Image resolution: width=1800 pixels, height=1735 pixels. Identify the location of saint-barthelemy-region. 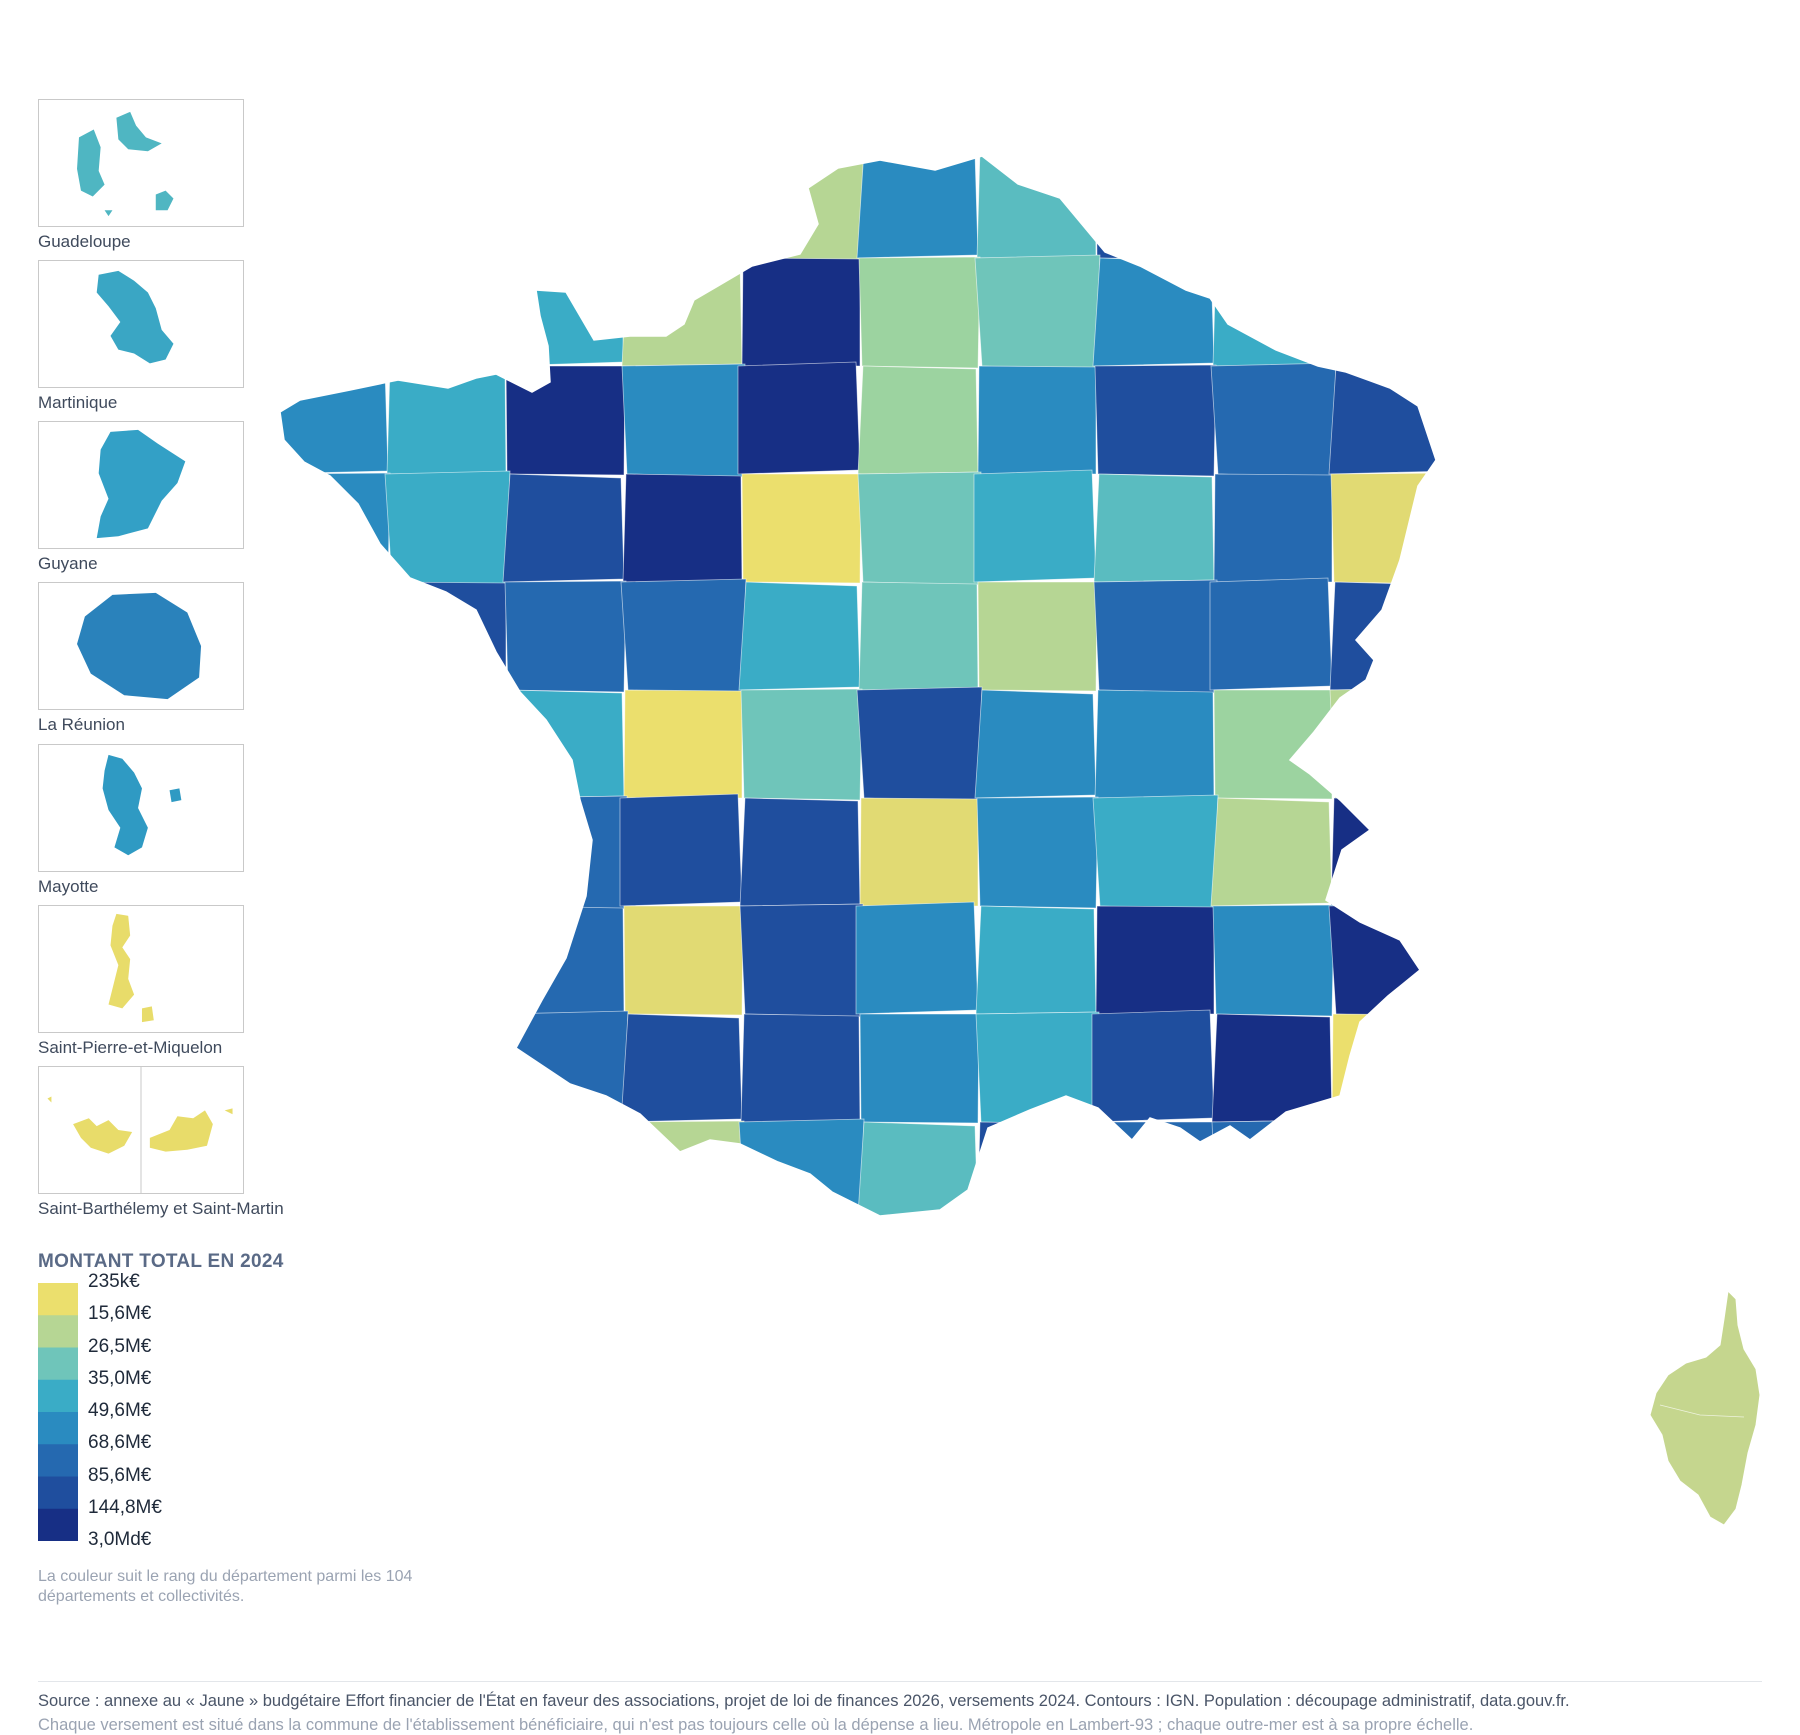
(90, 1125).